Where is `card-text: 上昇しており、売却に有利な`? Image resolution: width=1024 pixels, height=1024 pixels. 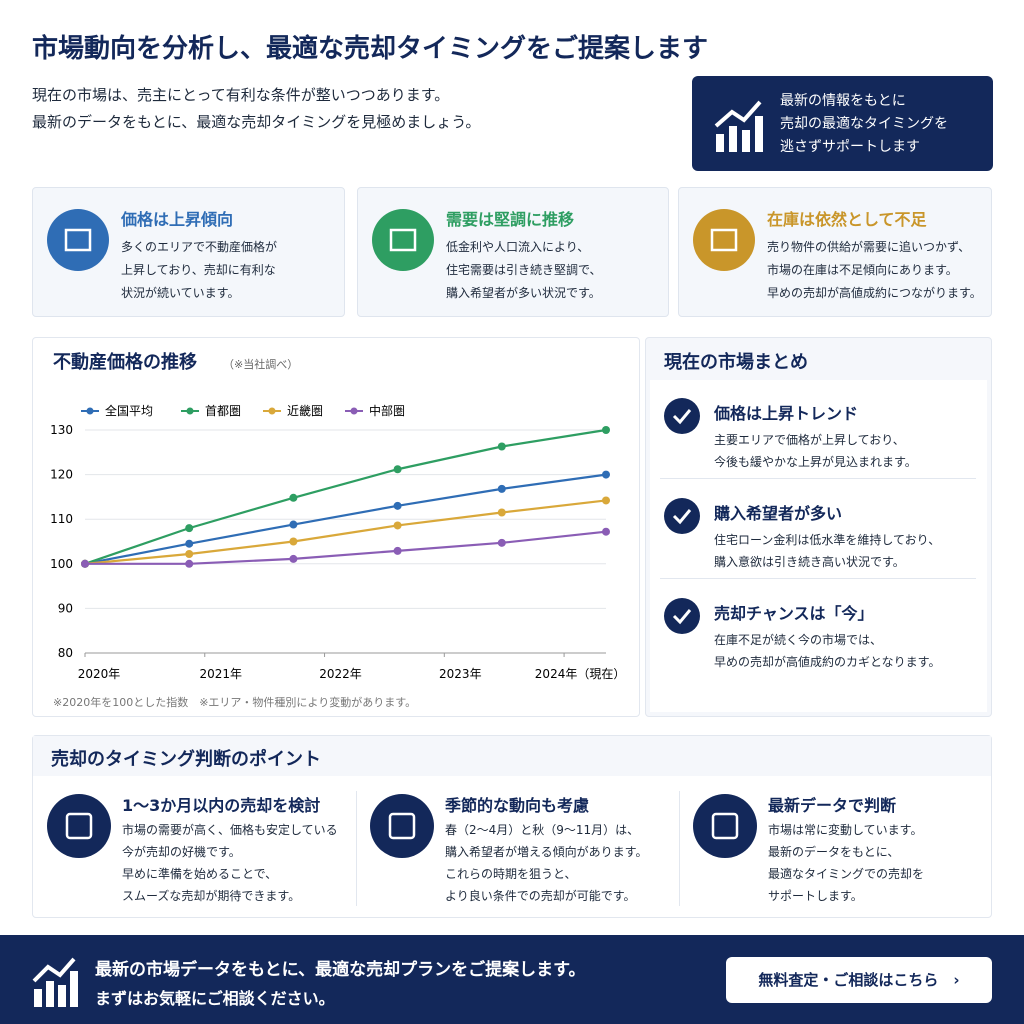 card-text: 上昇しており、売却に有利な is located at coordinates (198, 270).